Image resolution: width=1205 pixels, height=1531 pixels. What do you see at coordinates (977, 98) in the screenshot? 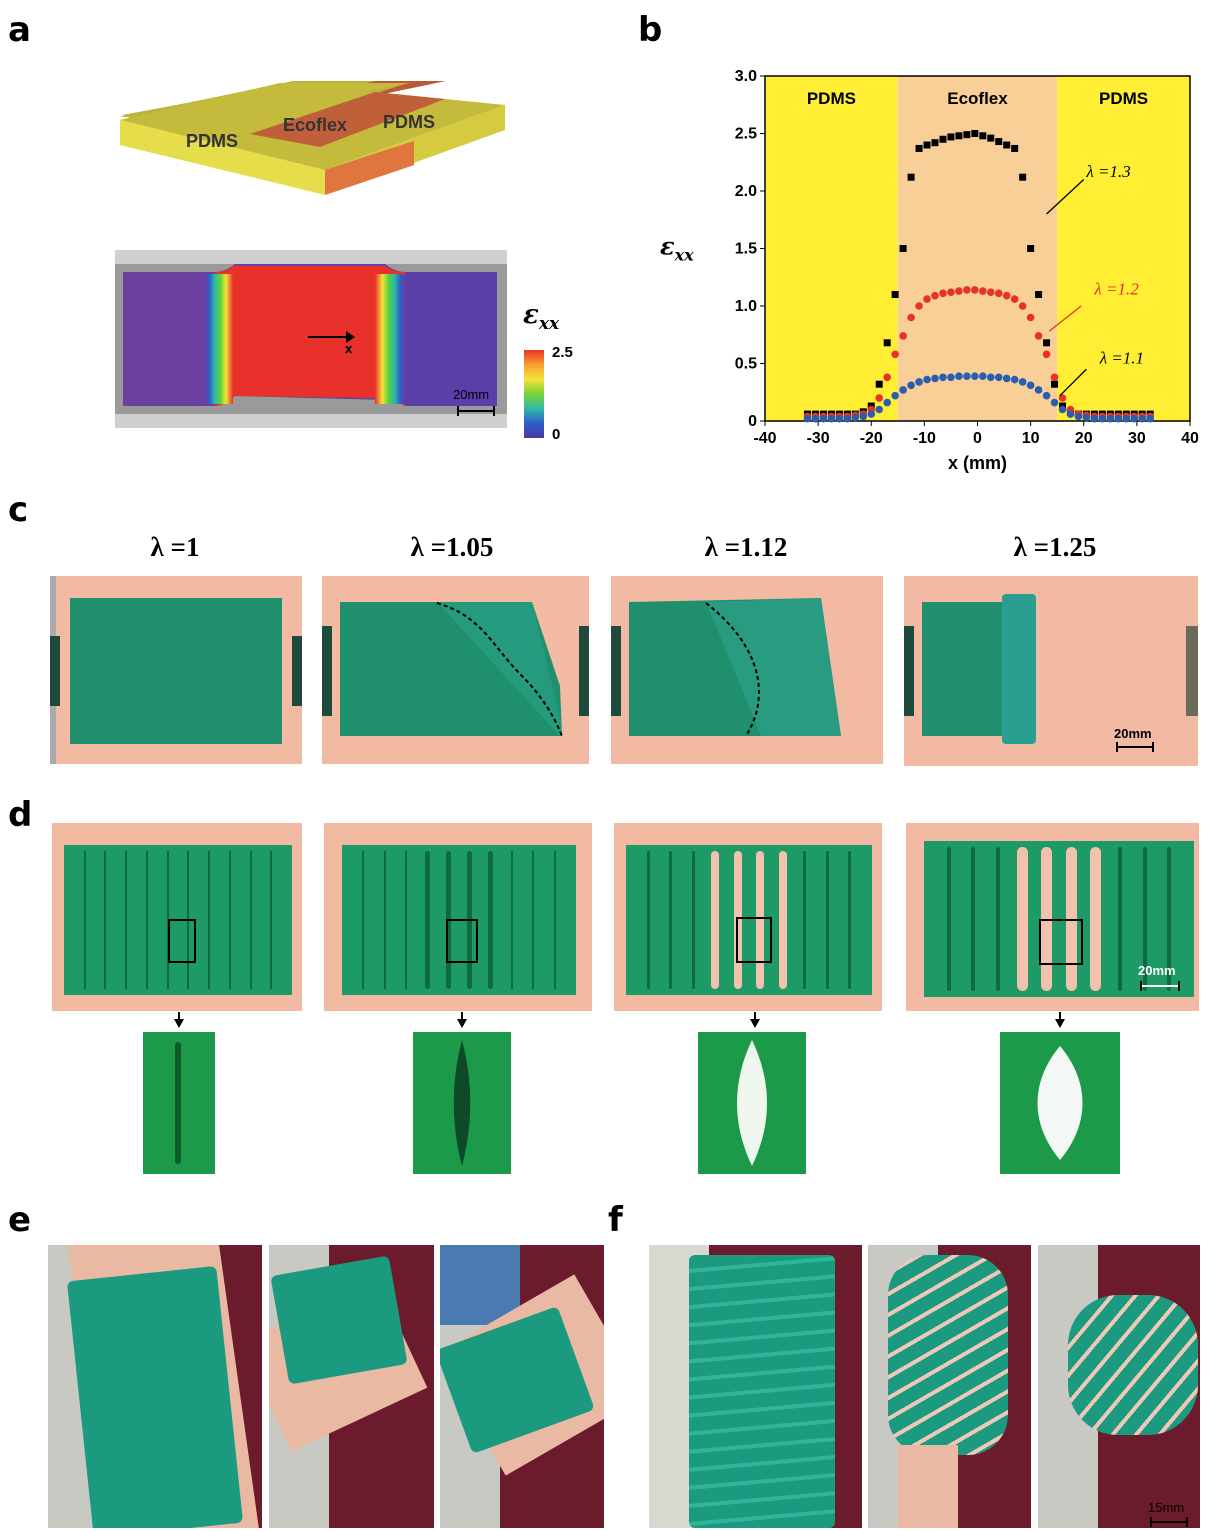
I see `region-label-1: Ecoflex` at bounding box center [977, 98].